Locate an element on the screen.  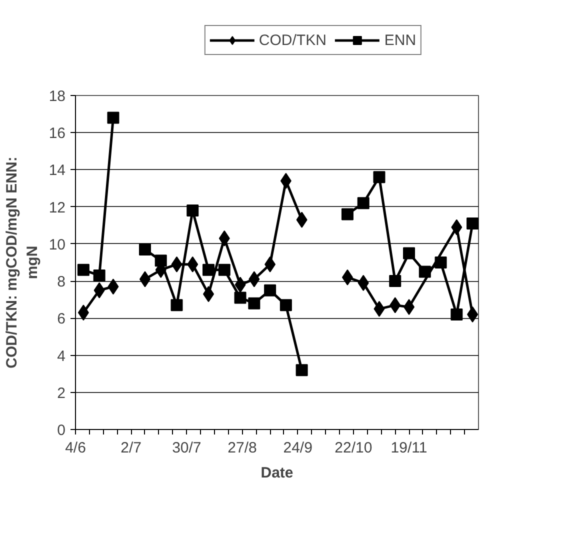
x-tick-label: 22/10 is located at coordinates (353, 448).